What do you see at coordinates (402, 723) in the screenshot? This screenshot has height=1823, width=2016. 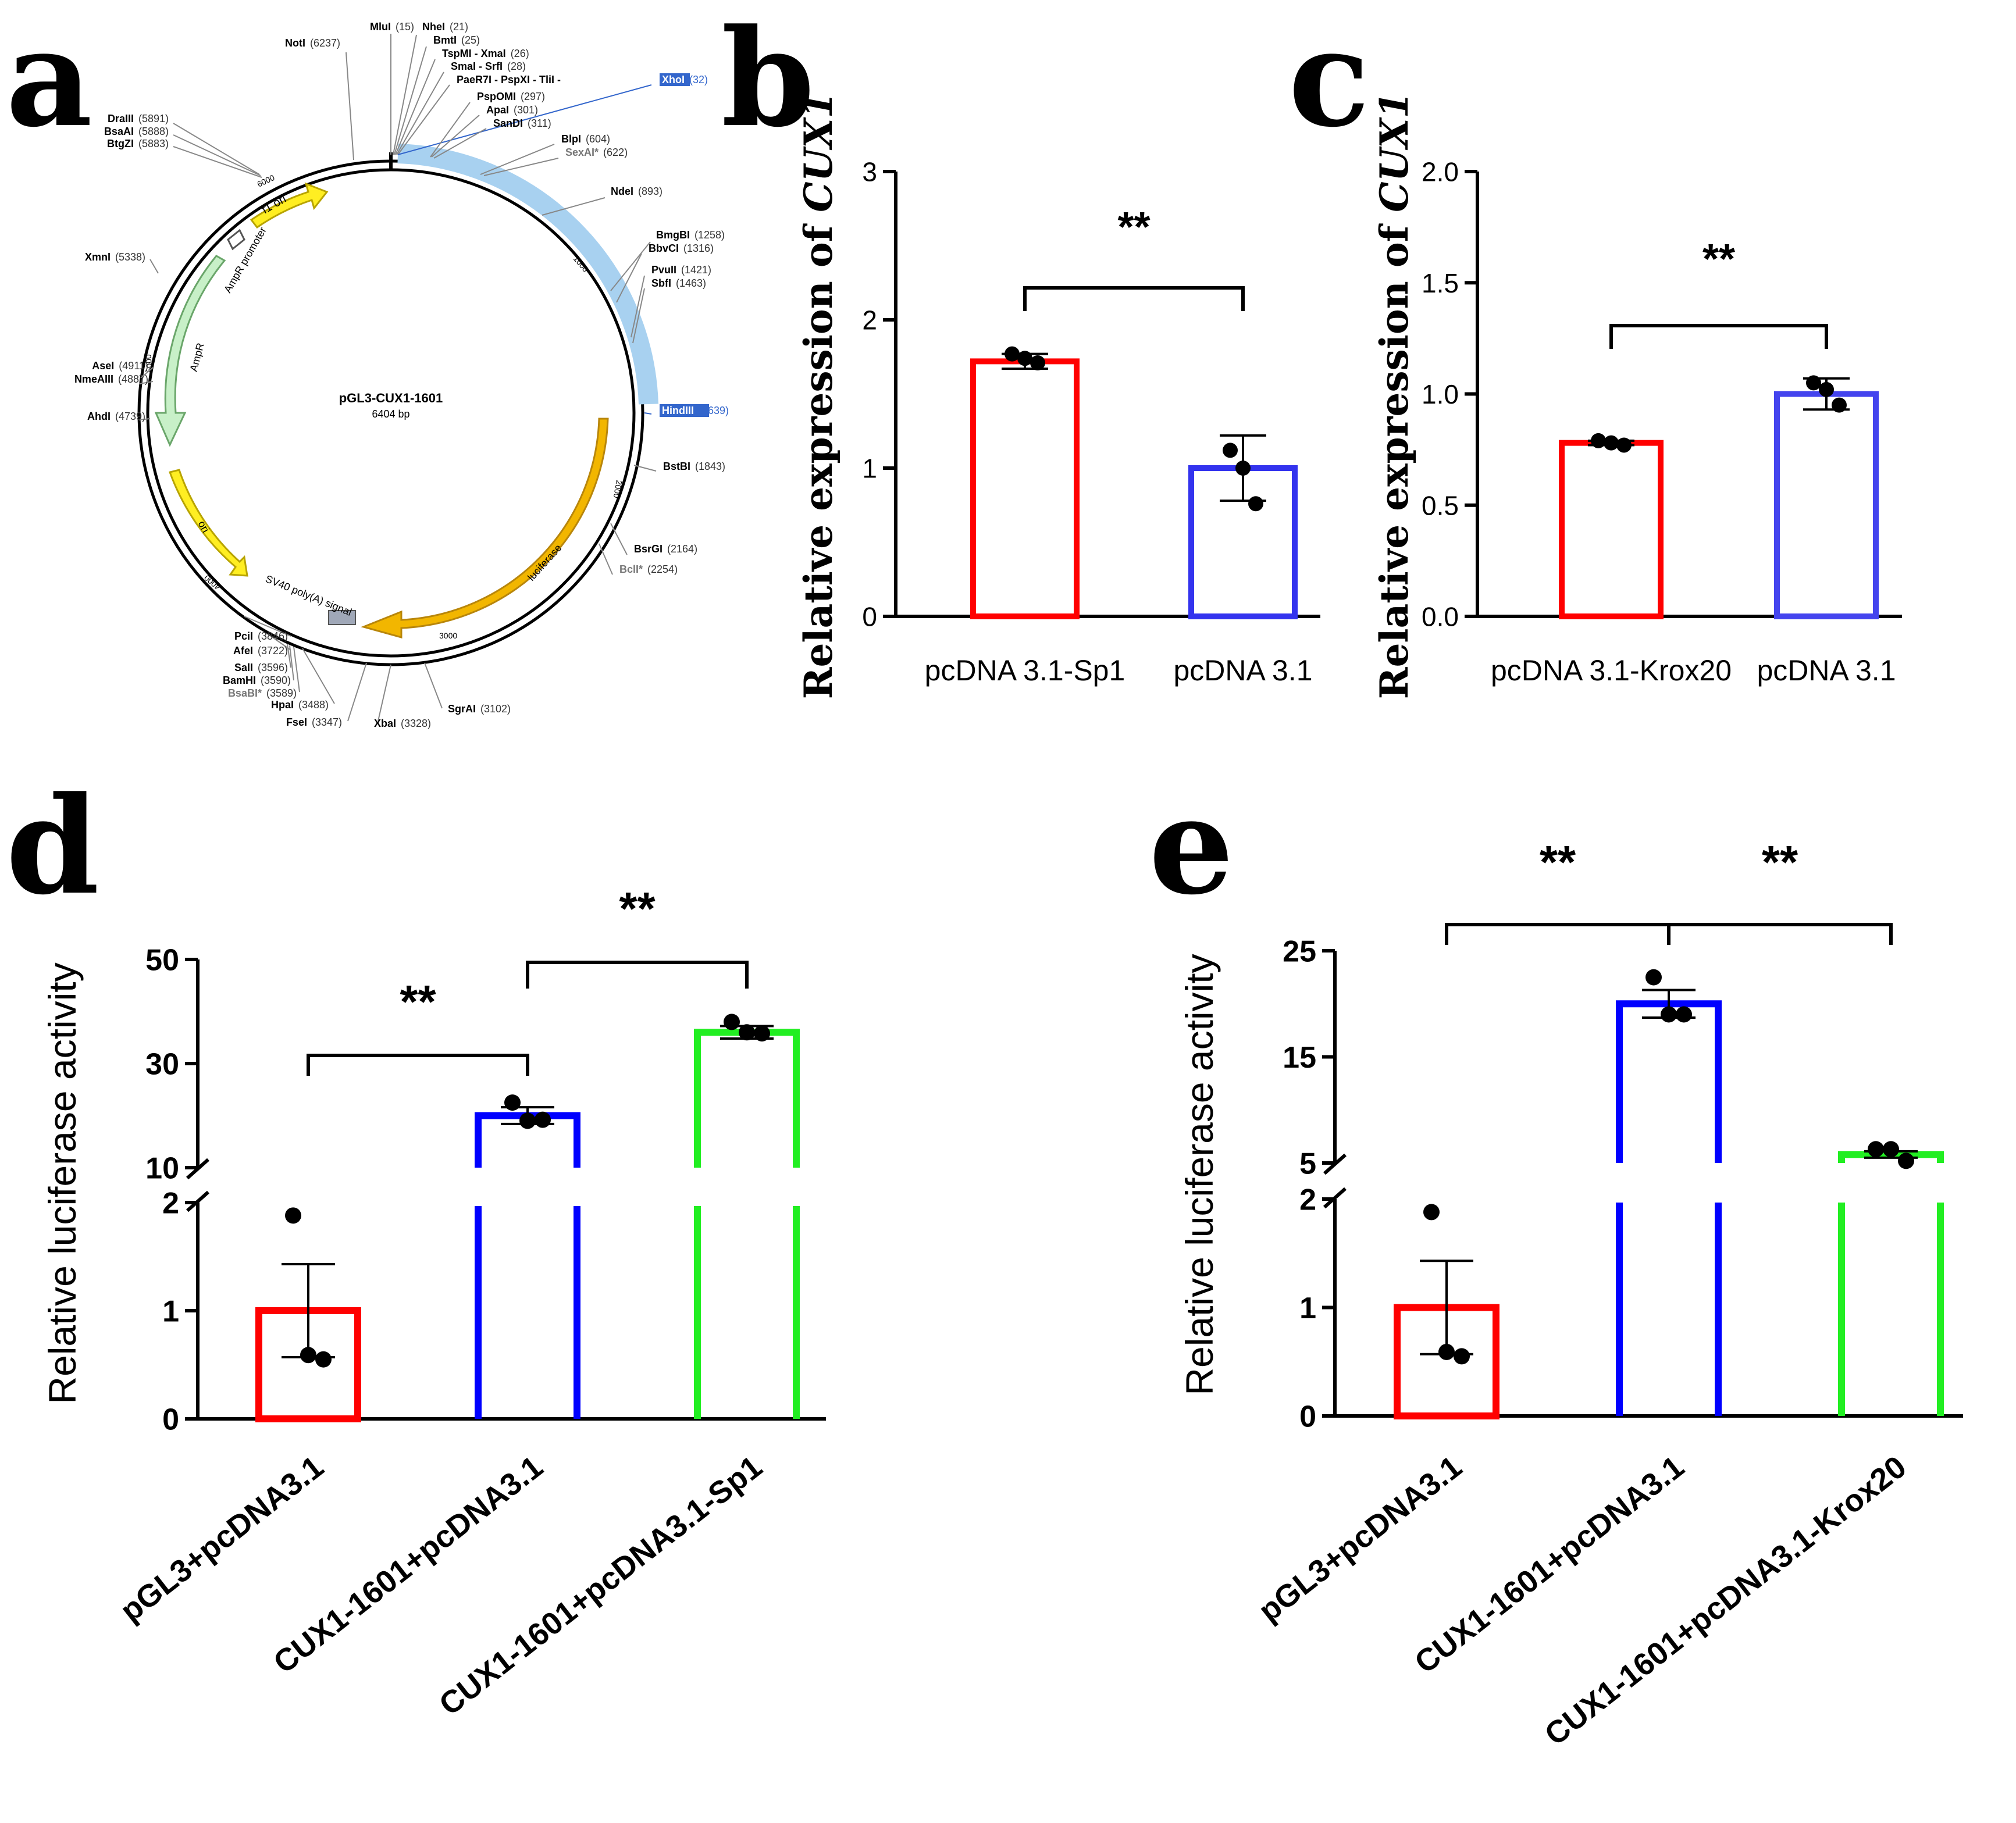 I see `site-label: XbaI (3328)` at bounding box center [402, 723].